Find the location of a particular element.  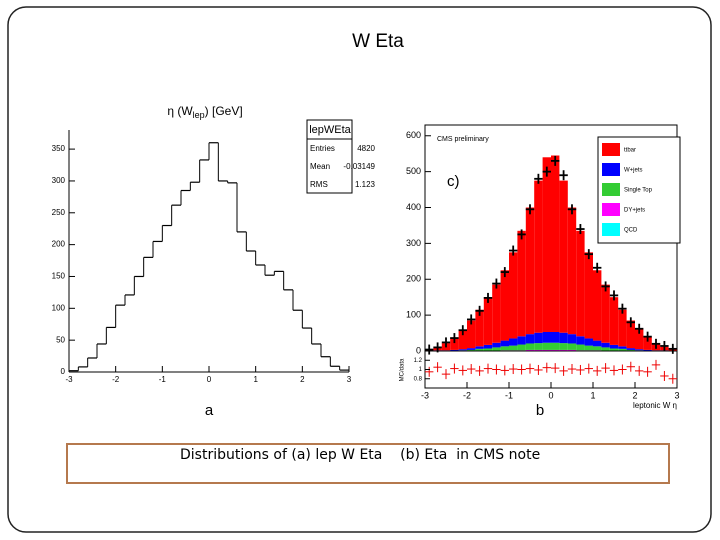

x-tick-label: -1 is located at coordinates (509, 395).